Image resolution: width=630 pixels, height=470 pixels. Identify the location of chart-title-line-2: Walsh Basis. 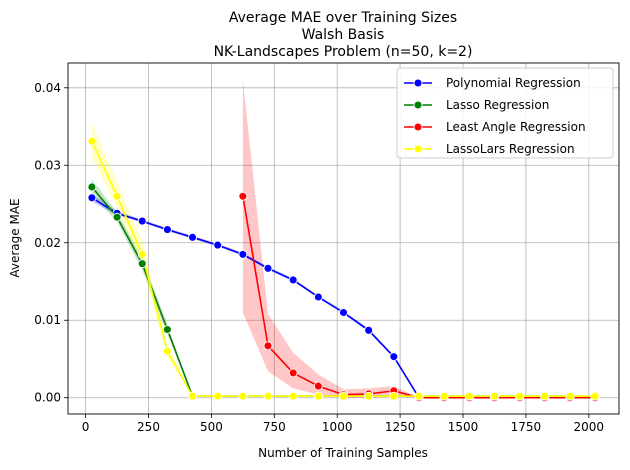
(343, 35).